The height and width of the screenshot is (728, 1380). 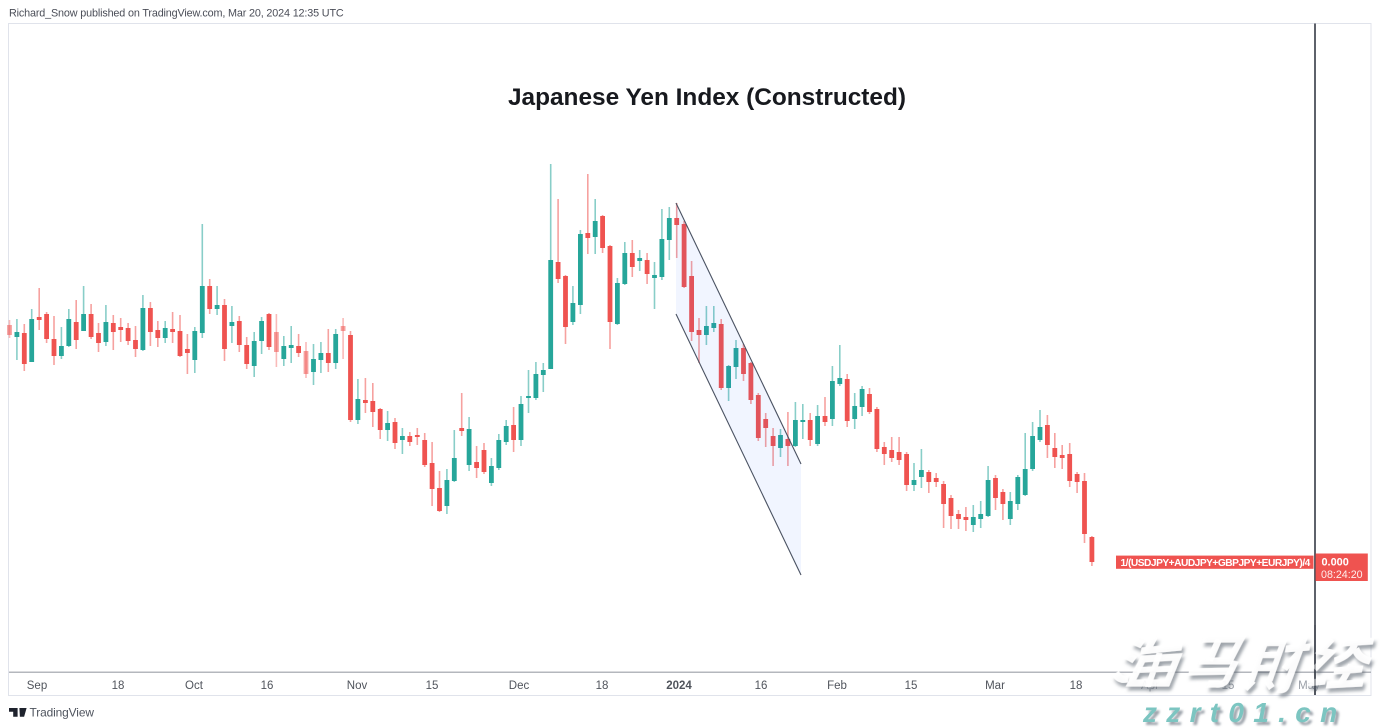 I want to click on svg-text: Feb, so click(x=837, y=686).